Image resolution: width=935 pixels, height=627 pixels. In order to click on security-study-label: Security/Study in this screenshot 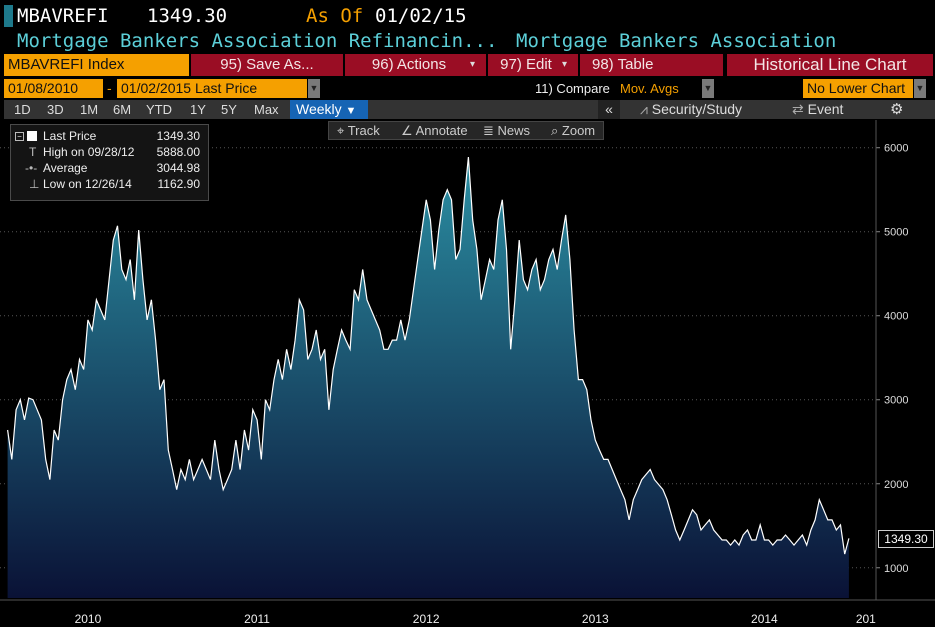, I will do `click(697, 109)`.